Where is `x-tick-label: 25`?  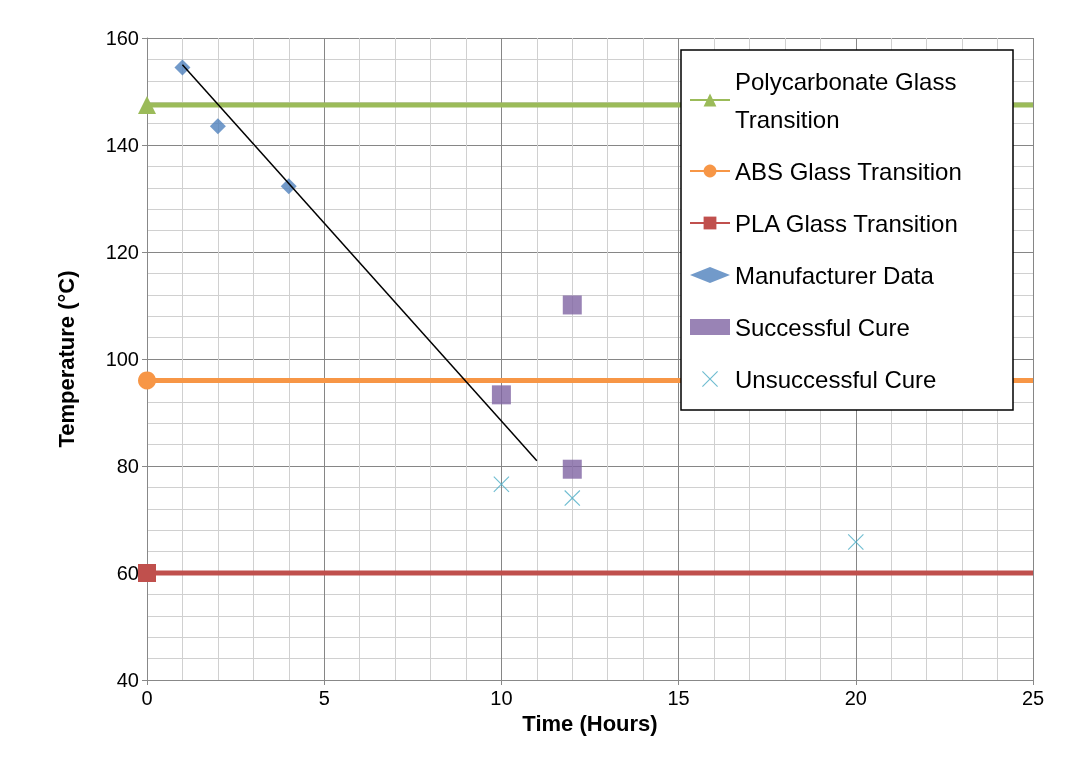 x-tick-label: 25 is located at coordinates (1033, 698).